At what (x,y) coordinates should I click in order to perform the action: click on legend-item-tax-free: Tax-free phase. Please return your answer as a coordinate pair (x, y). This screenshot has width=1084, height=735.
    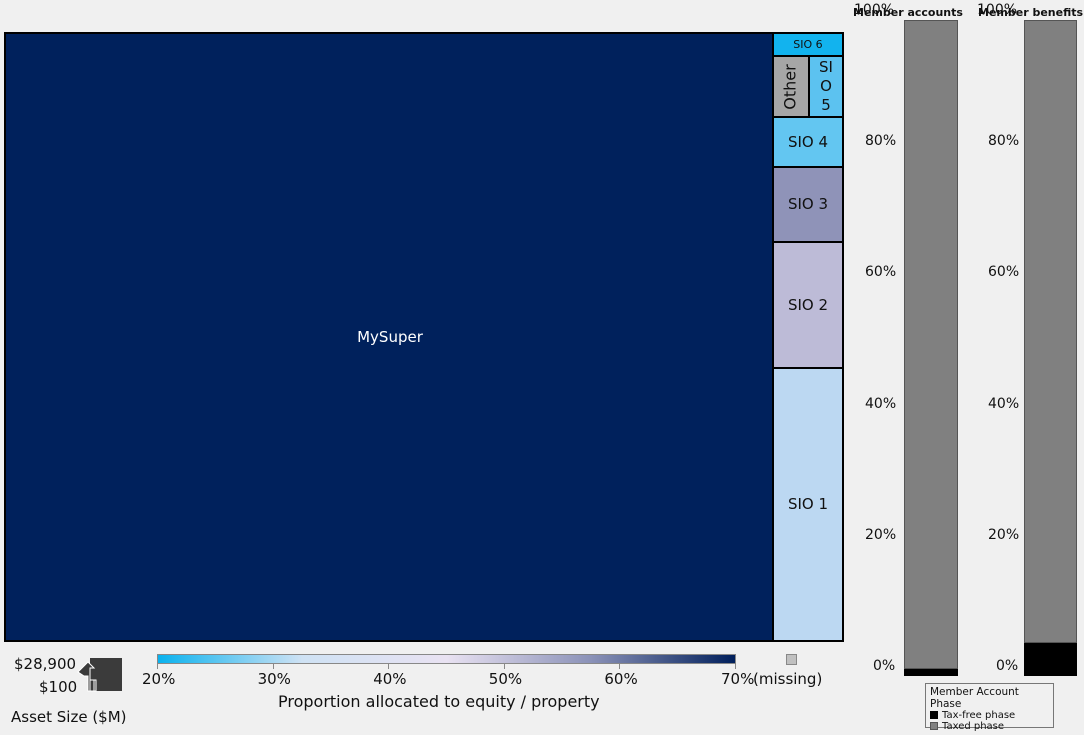
    Looking at the image, I should click on (989, 715).